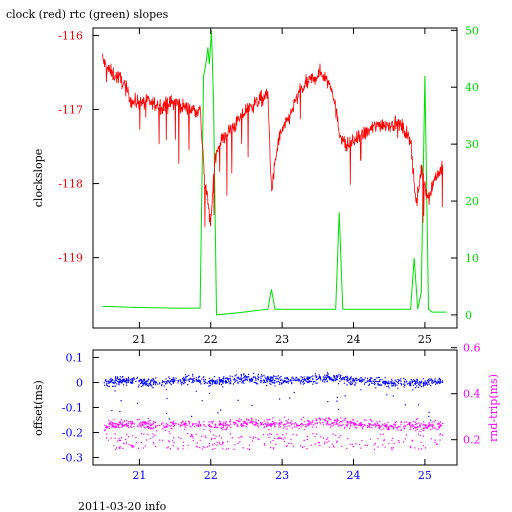 The image size is (512, 512). What do you see at coordinates (122, 506) in the screenshot?
I see `footer-label: 2011-03-20 info` at bounding box center [122, 506].